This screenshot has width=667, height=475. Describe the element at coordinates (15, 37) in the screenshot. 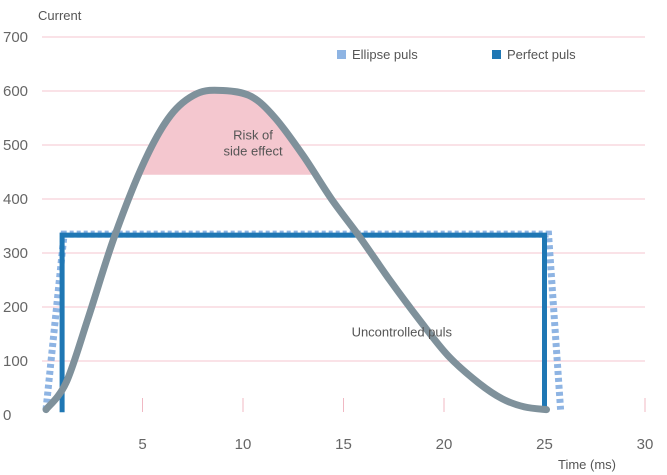

I see `y-tick-label: 700` at that location.